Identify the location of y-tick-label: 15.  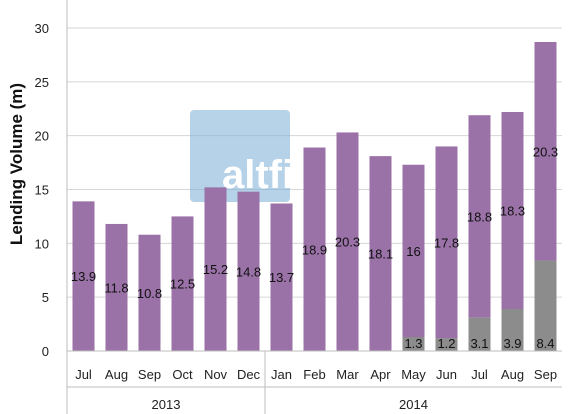
(42, 190).